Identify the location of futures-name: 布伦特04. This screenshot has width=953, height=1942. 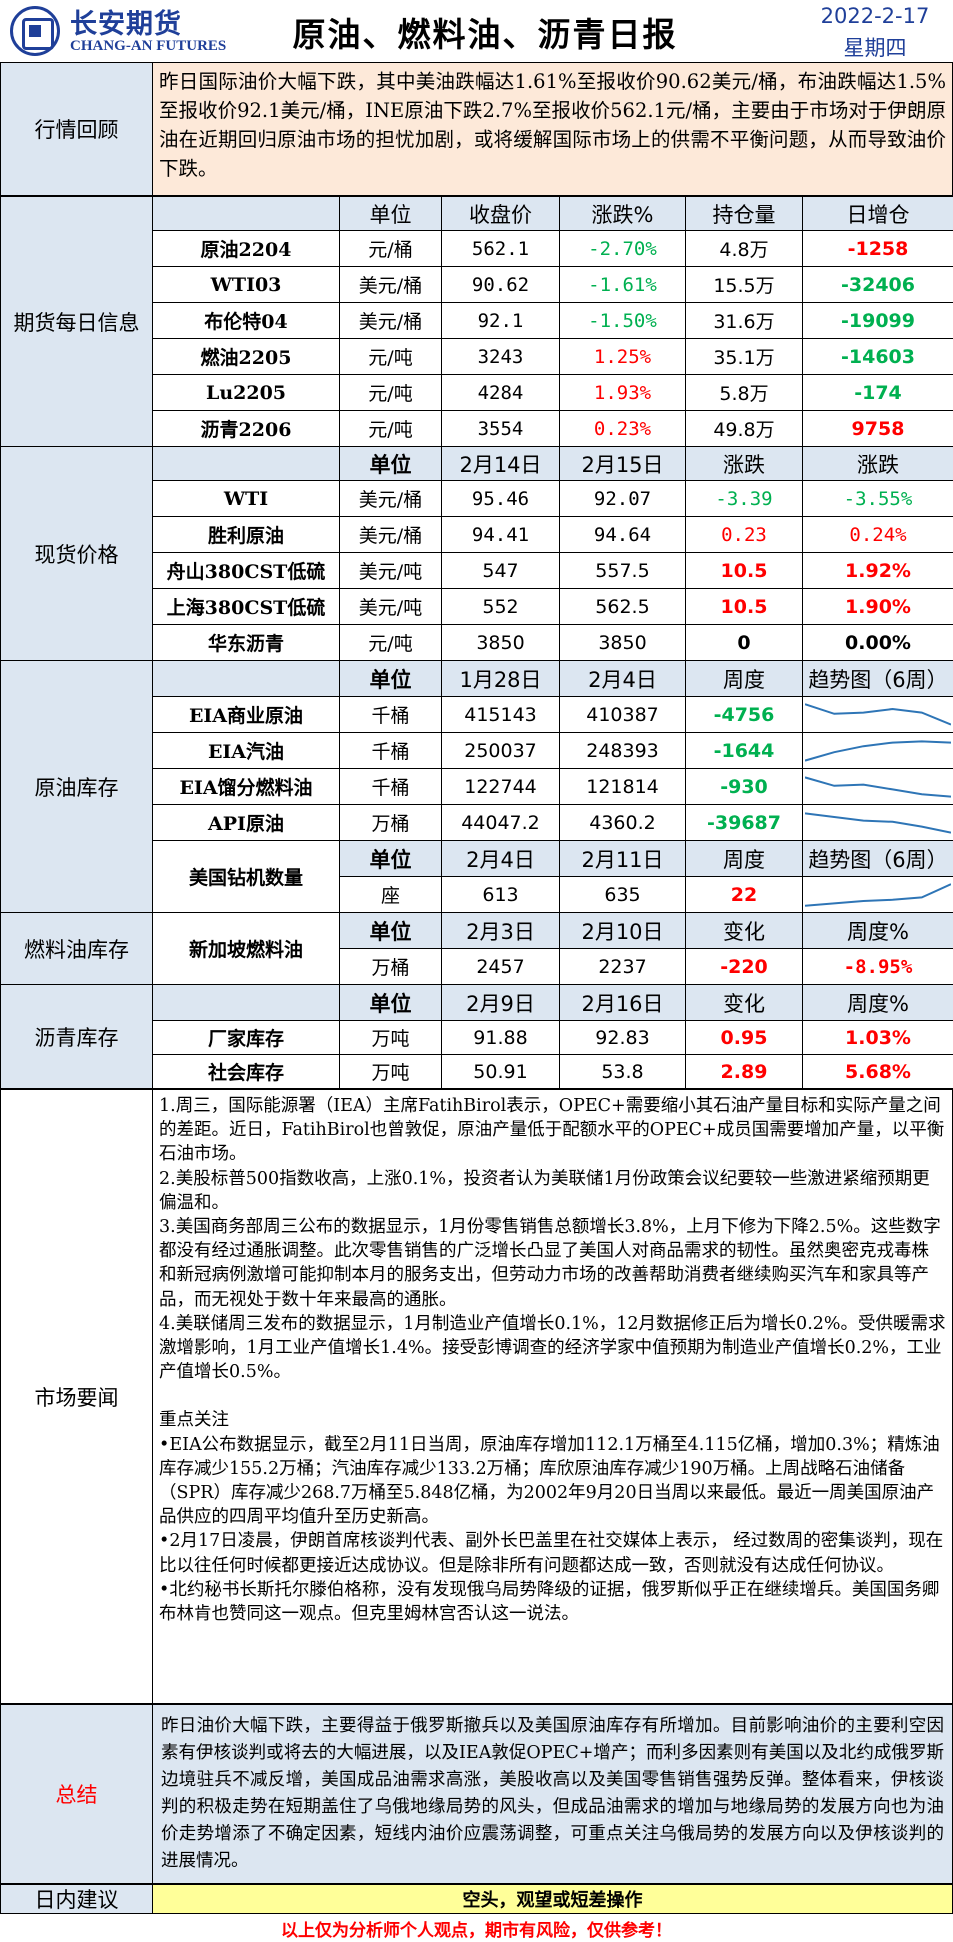
(246, 320).